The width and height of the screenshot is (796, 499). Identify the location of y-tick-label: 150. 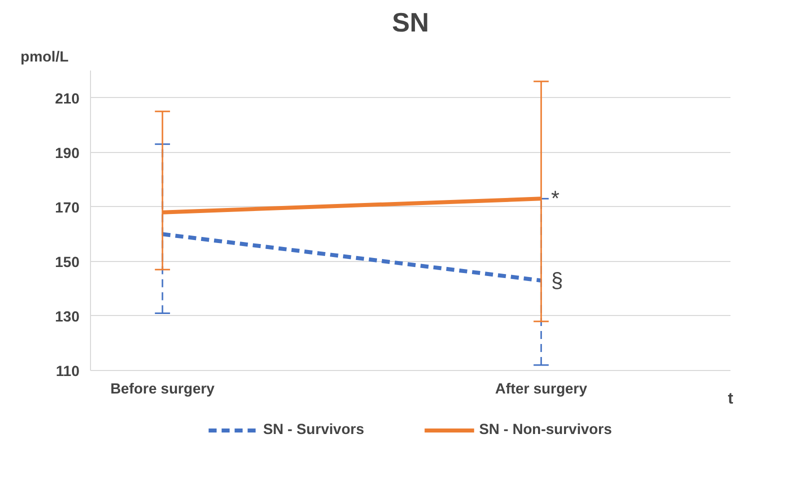
(67, 262).